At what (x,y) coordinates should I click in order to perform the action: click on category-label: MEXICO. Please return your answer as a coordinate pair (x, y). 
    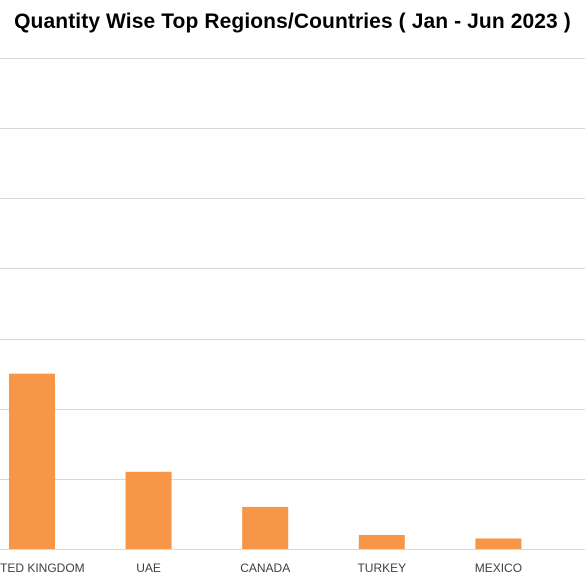
    Looking at the image, I should click on (498, 568).